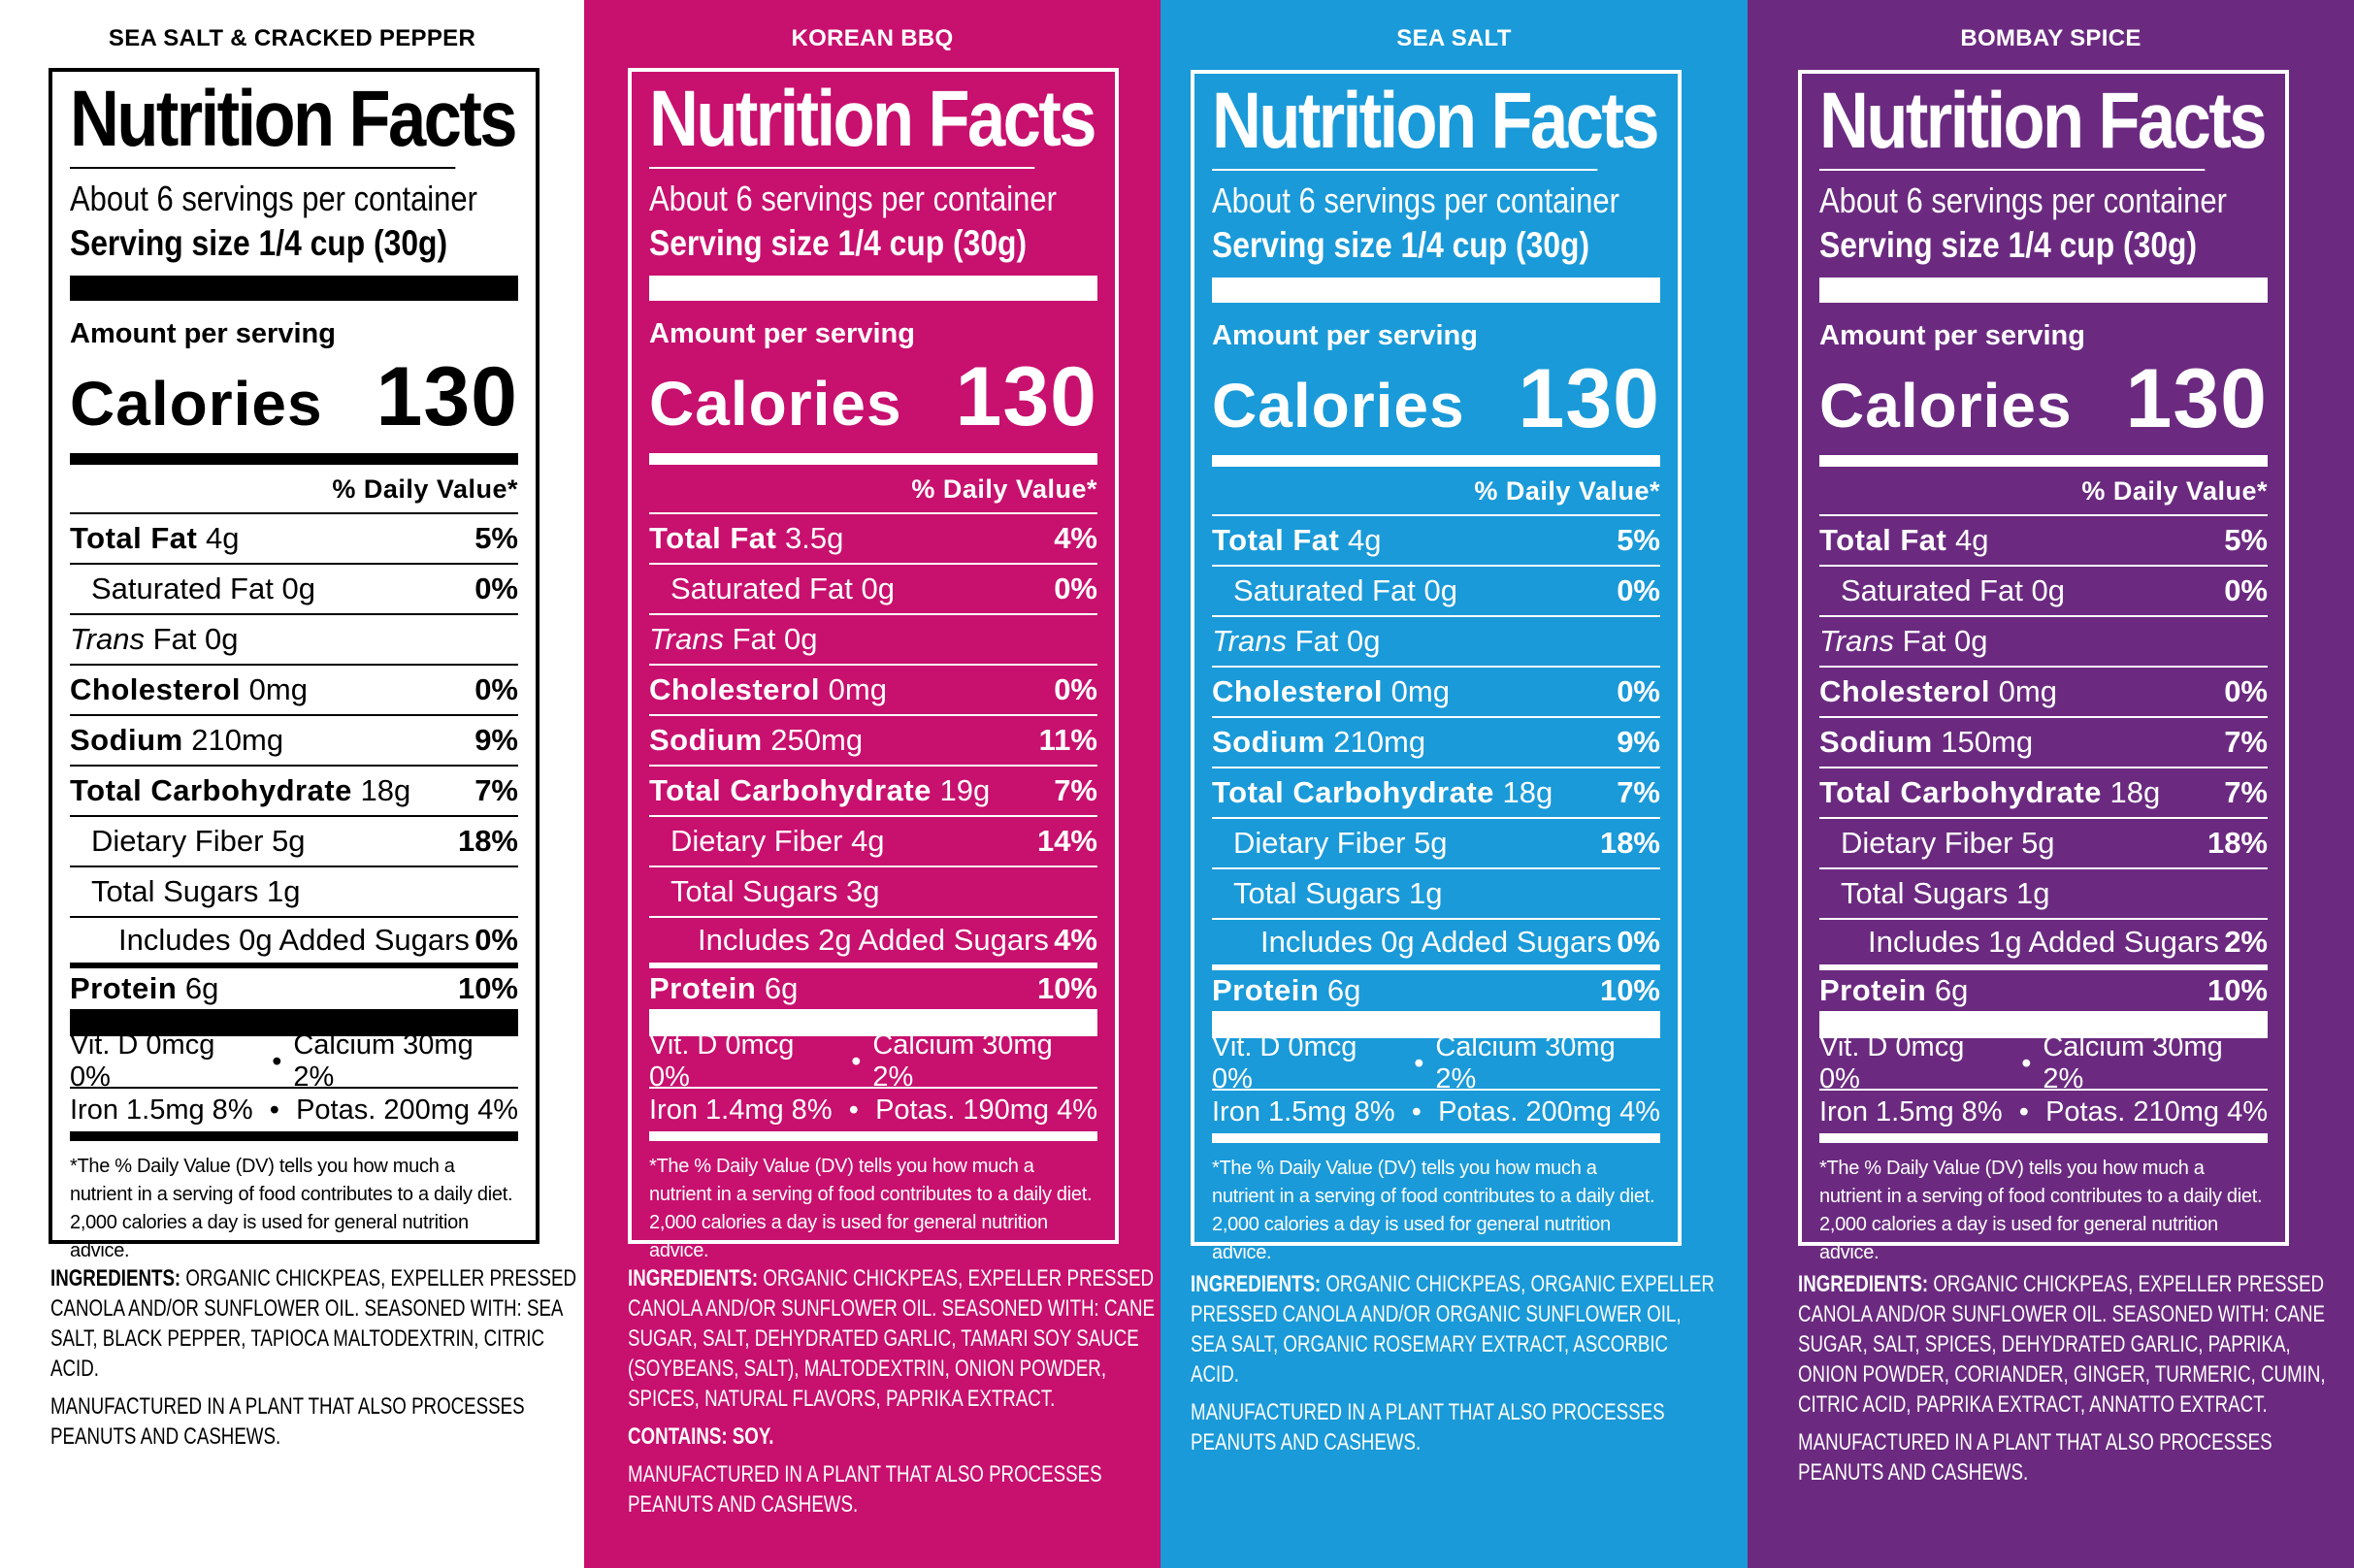 Image resolution: width=2354 pixels, height=1568 pixels. I want to click on nutrient-name: Total Carbohydrate, so click(1960, 792).